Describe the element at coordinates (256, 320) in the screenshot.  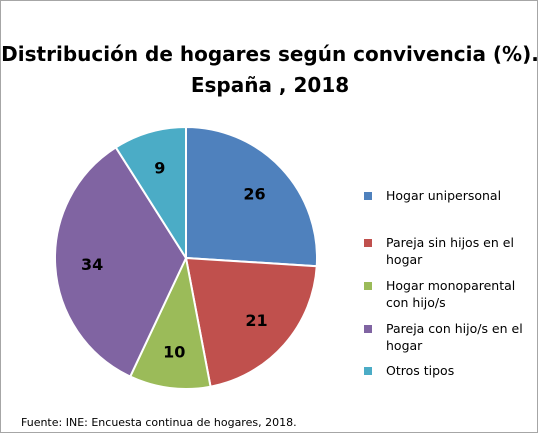
I see `data-label-pareja-sin-hijos: 21` at that location.